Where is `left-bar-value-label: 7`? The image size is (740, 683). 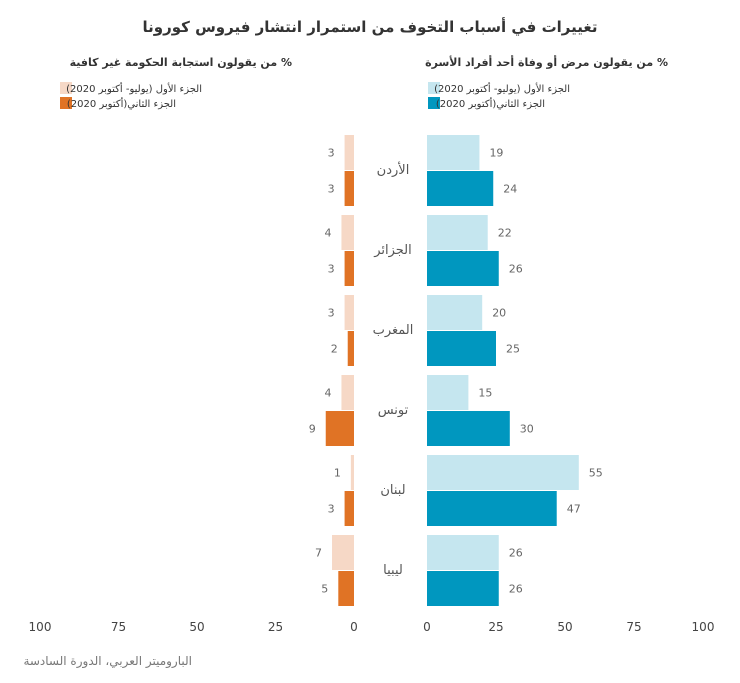 left-bar-value-label: 7 is located at coordinates (318, 553).